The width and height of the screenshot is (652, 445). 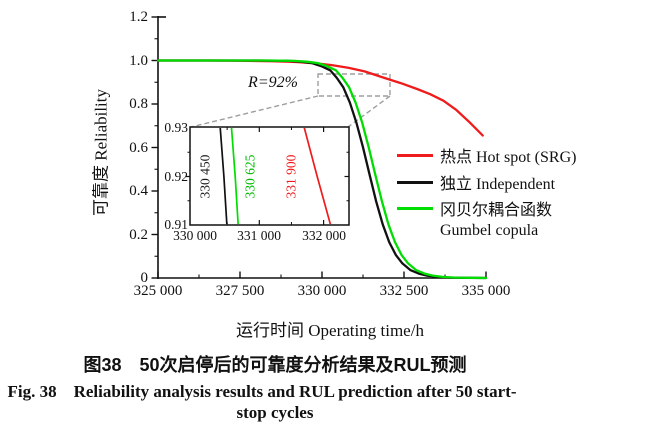 I want to click on inset-crossing-label: 330 450, so click(x=205, y=176).